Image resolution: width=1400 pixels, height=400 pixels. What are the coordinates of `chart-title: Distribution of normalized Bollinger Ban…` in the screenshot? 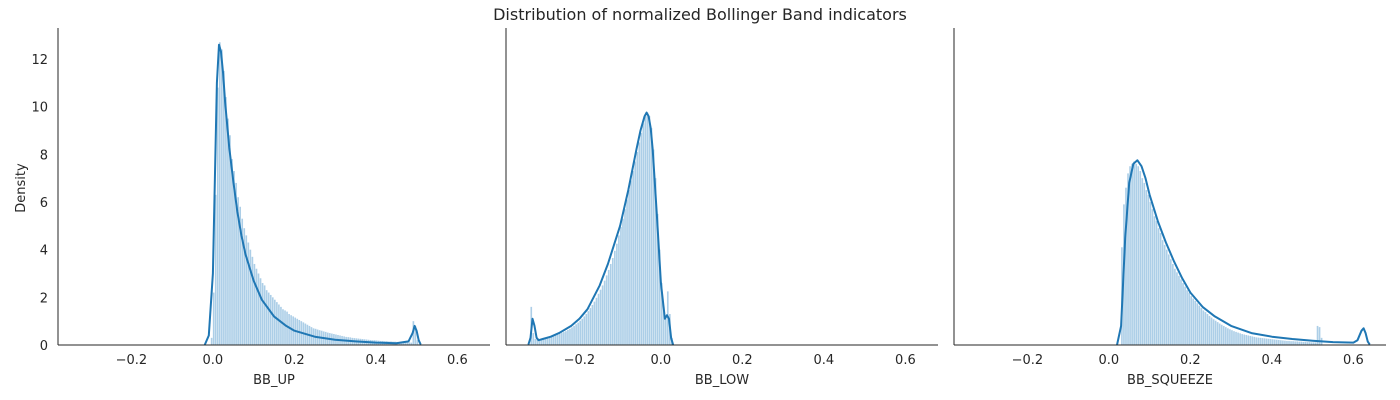 It's located at (700, 14).